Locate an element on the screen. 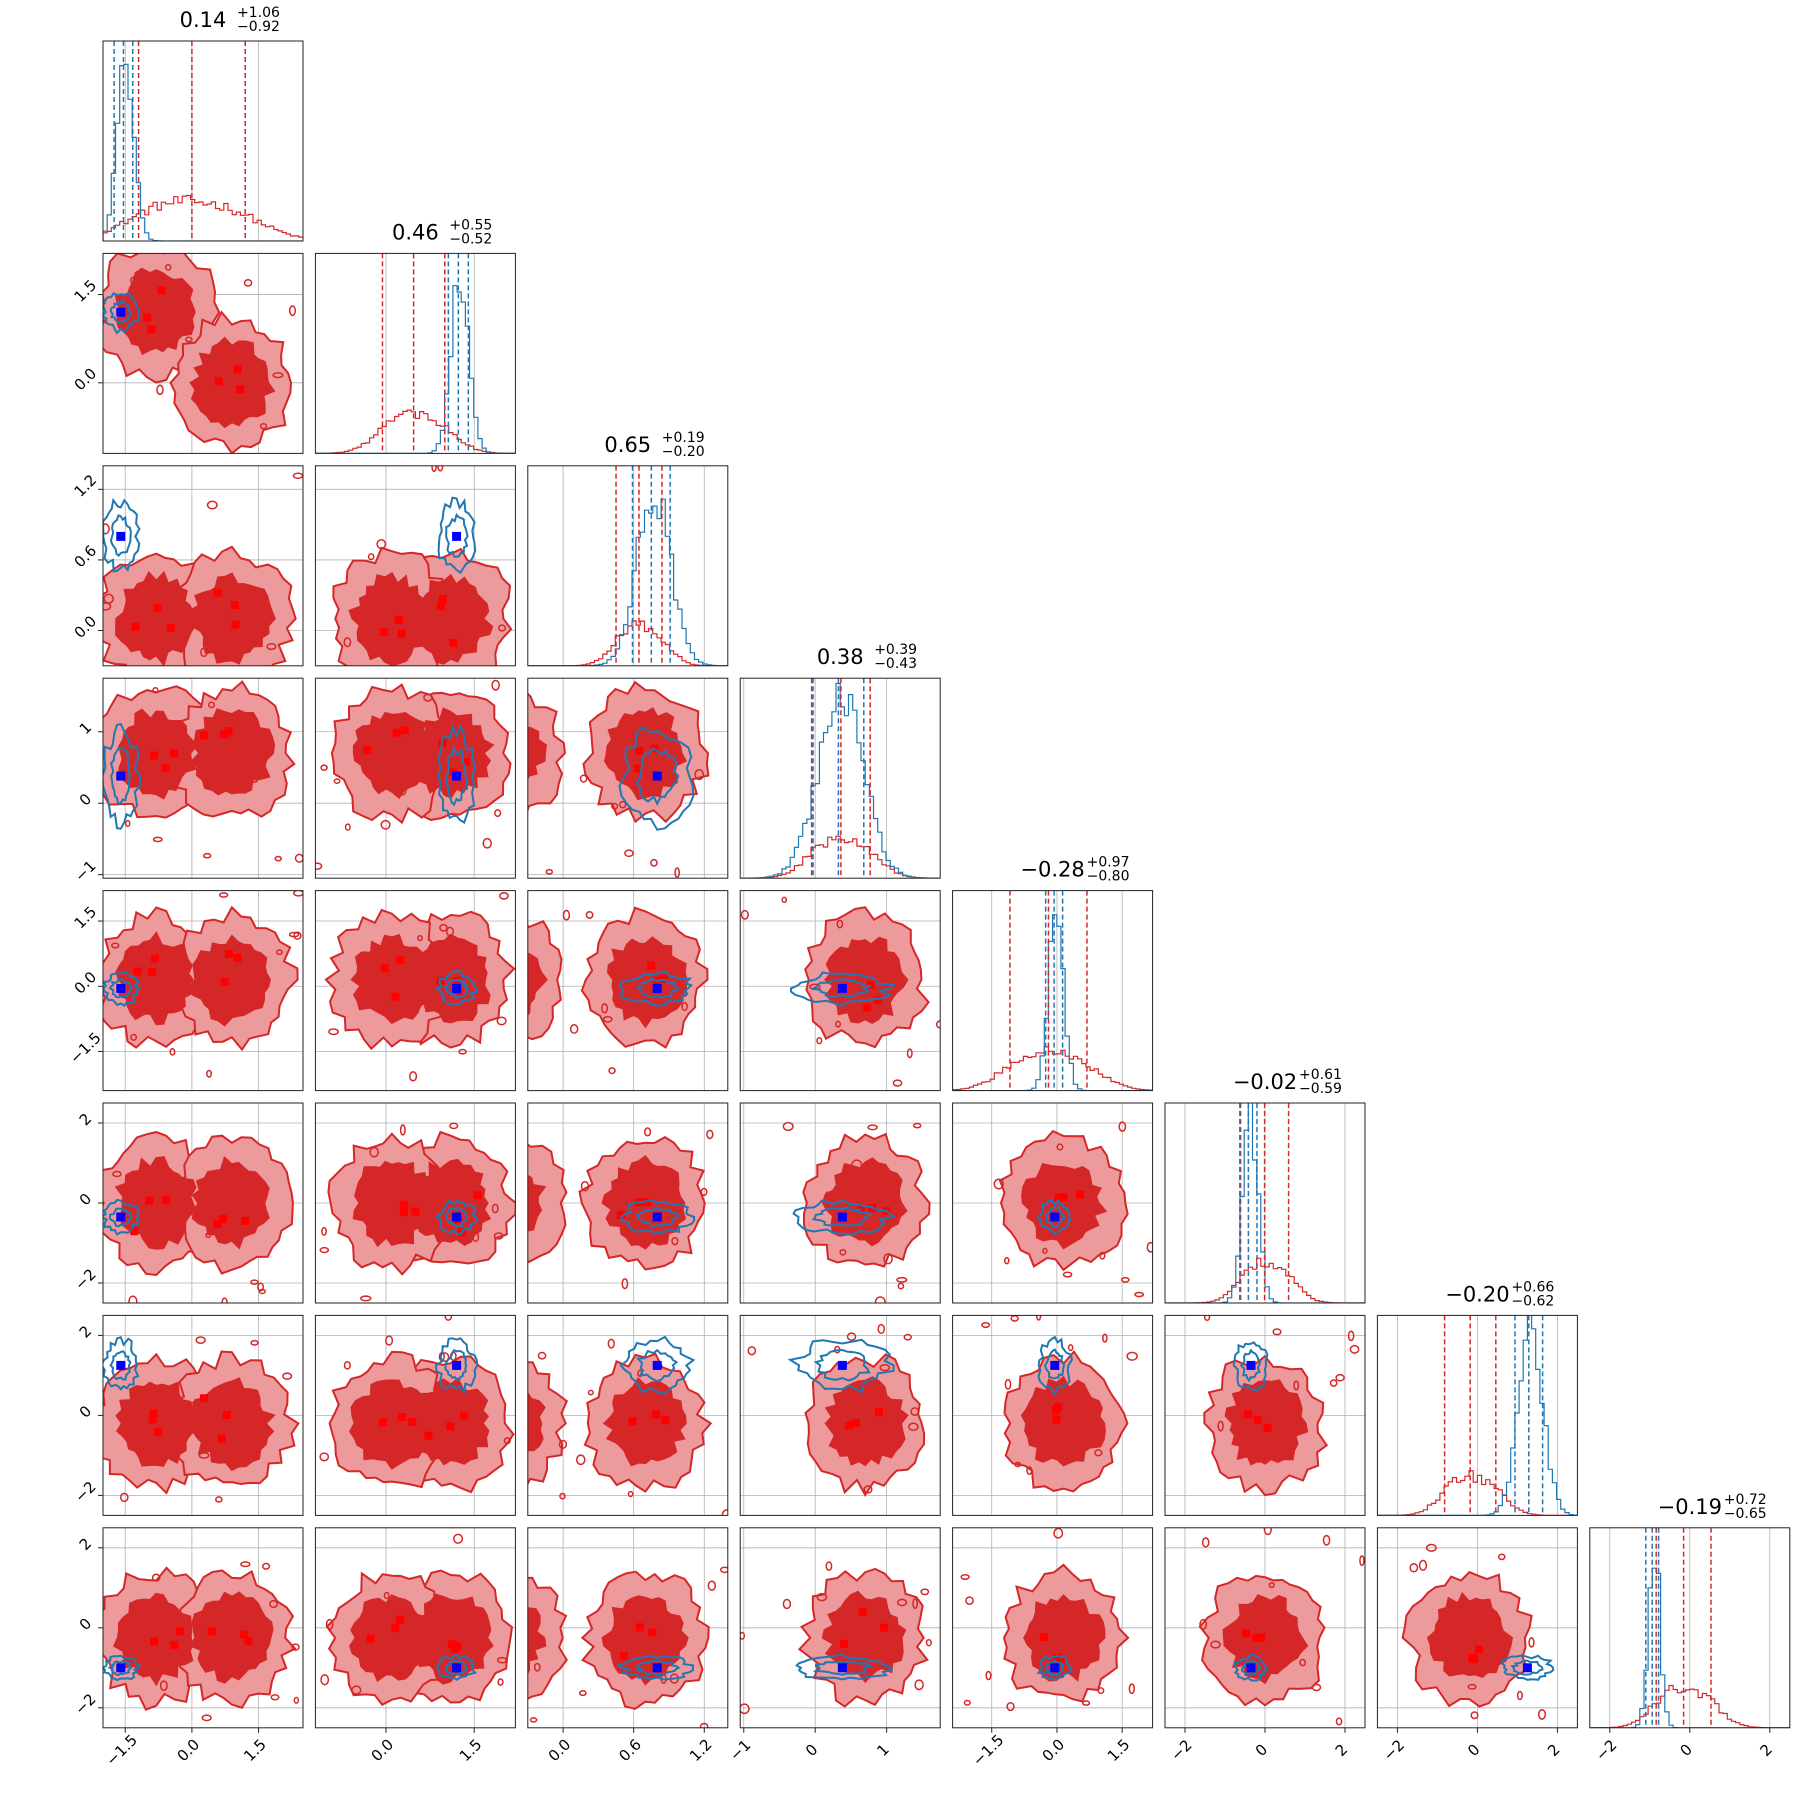  panel-6-6: −0.20 +0.66−0.62 is located at coordinates (1477, 1397).